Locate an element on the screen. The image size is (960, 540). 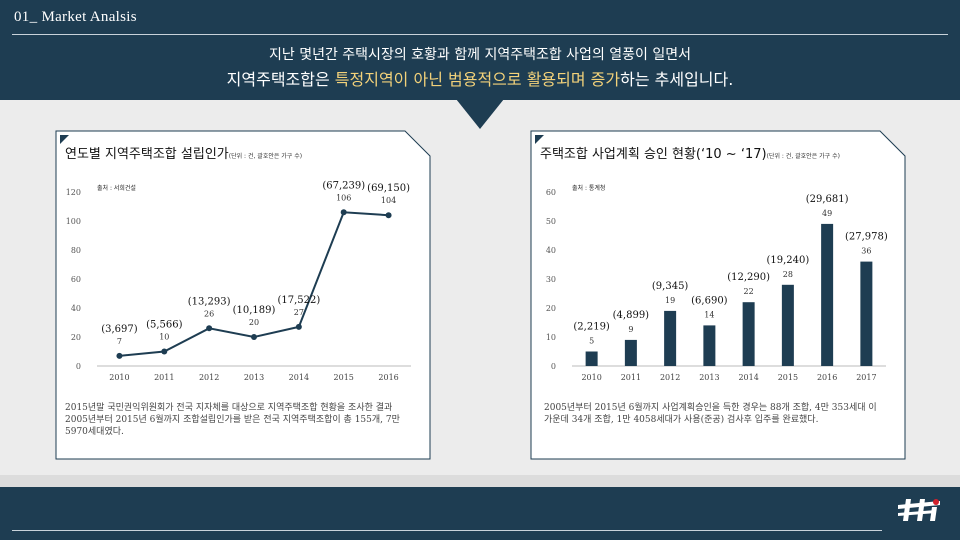
bar-household-label: (9,345) is located at coordinates (670, 286).